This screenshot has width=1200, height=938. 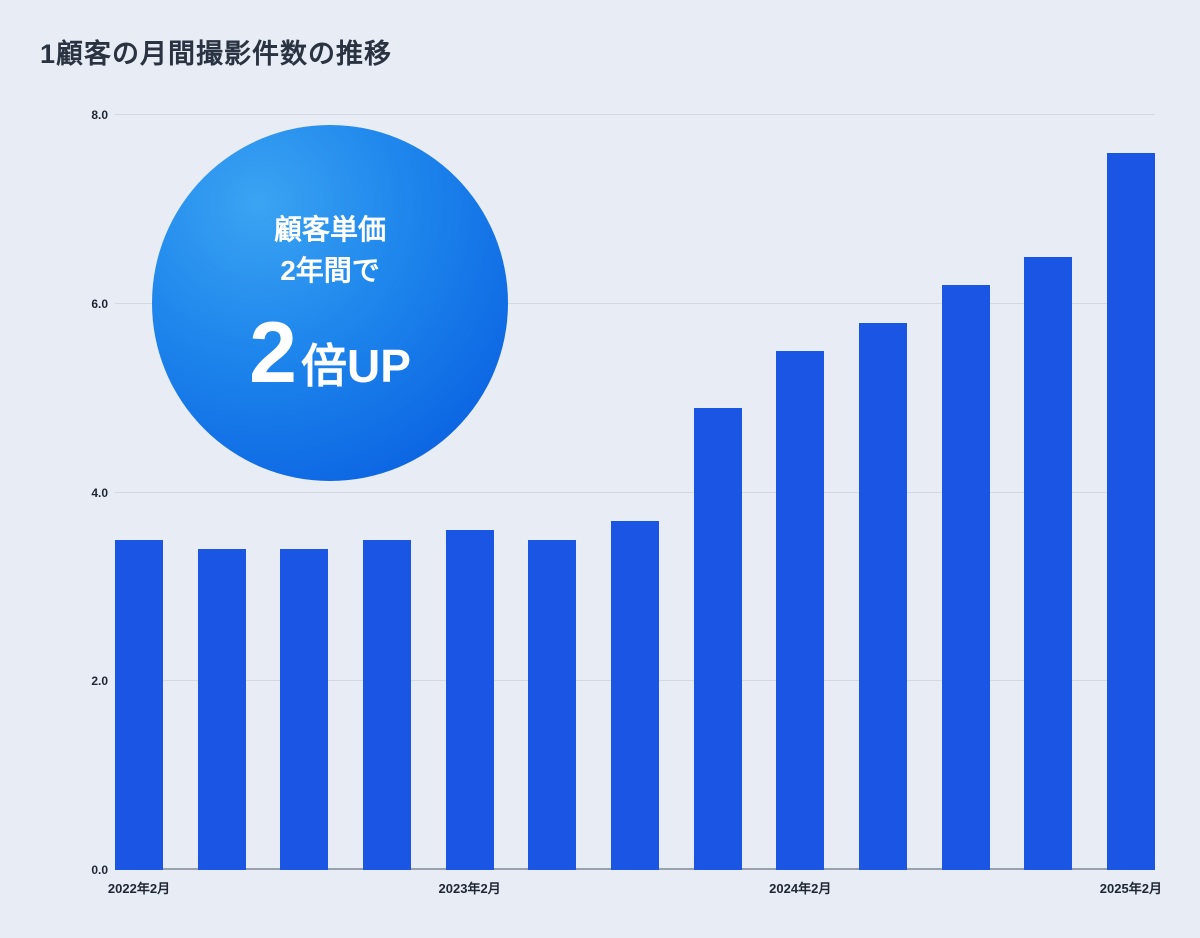 What do you see at coordinates (469, 888) in the screenshot?
I see `x-tick-label: 2023年2月` at bounding box center [469, 888].